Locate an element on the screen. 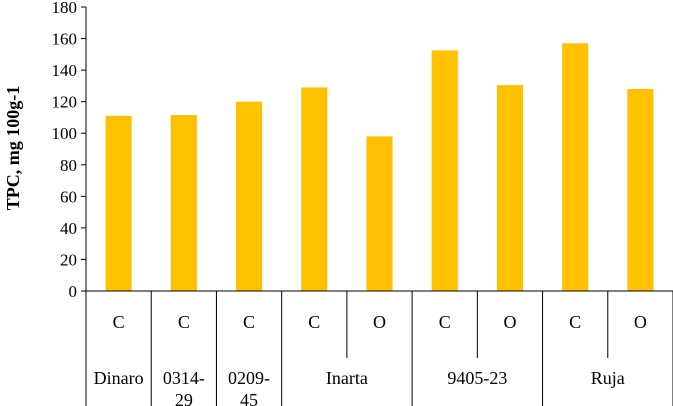 This screenshot has width=673, height=406. y-tick-label: 60 is located at coordinates (68, 196).